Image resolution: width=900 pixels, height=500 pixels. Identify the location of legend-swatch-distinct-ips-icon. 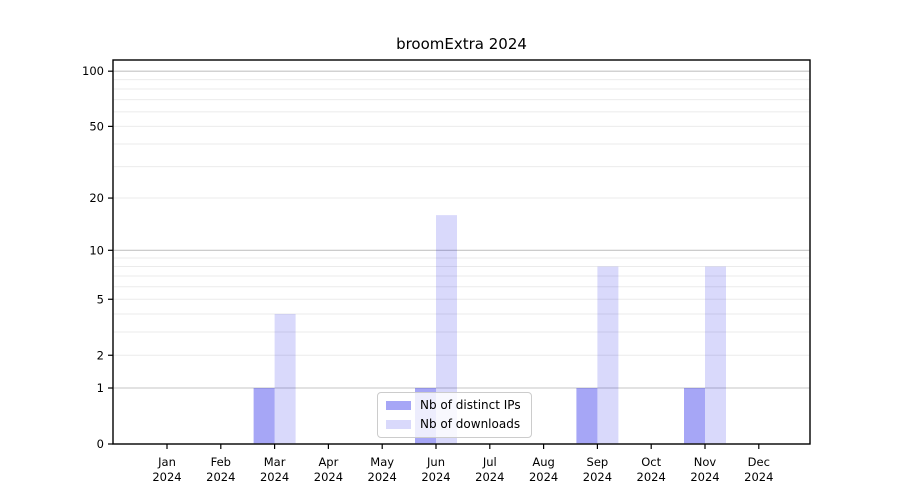
(398, 405).